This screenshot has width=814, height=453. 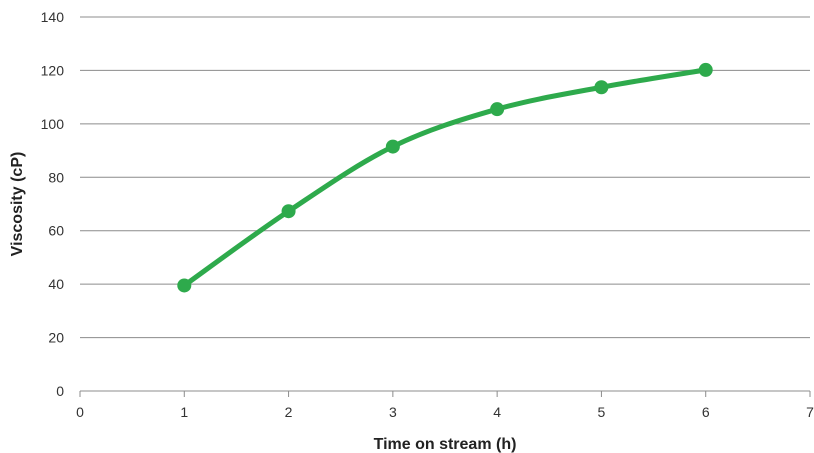 What do you see at coordinates (810, 412) in the screenshot?
I see `x-tick-label: 7` at bounding box center [810, 412].